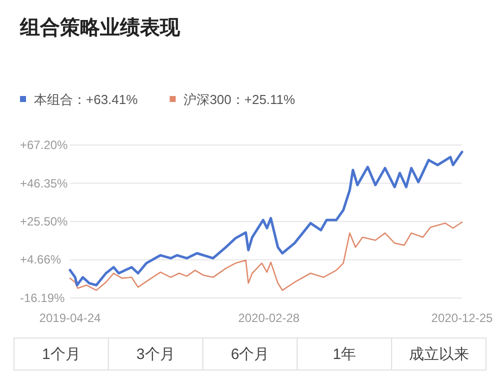  What do you see at coordinates (43, 298) in the screenshot?
I see `y-tick-label: -16.19%` at bounding box center [43, 298].